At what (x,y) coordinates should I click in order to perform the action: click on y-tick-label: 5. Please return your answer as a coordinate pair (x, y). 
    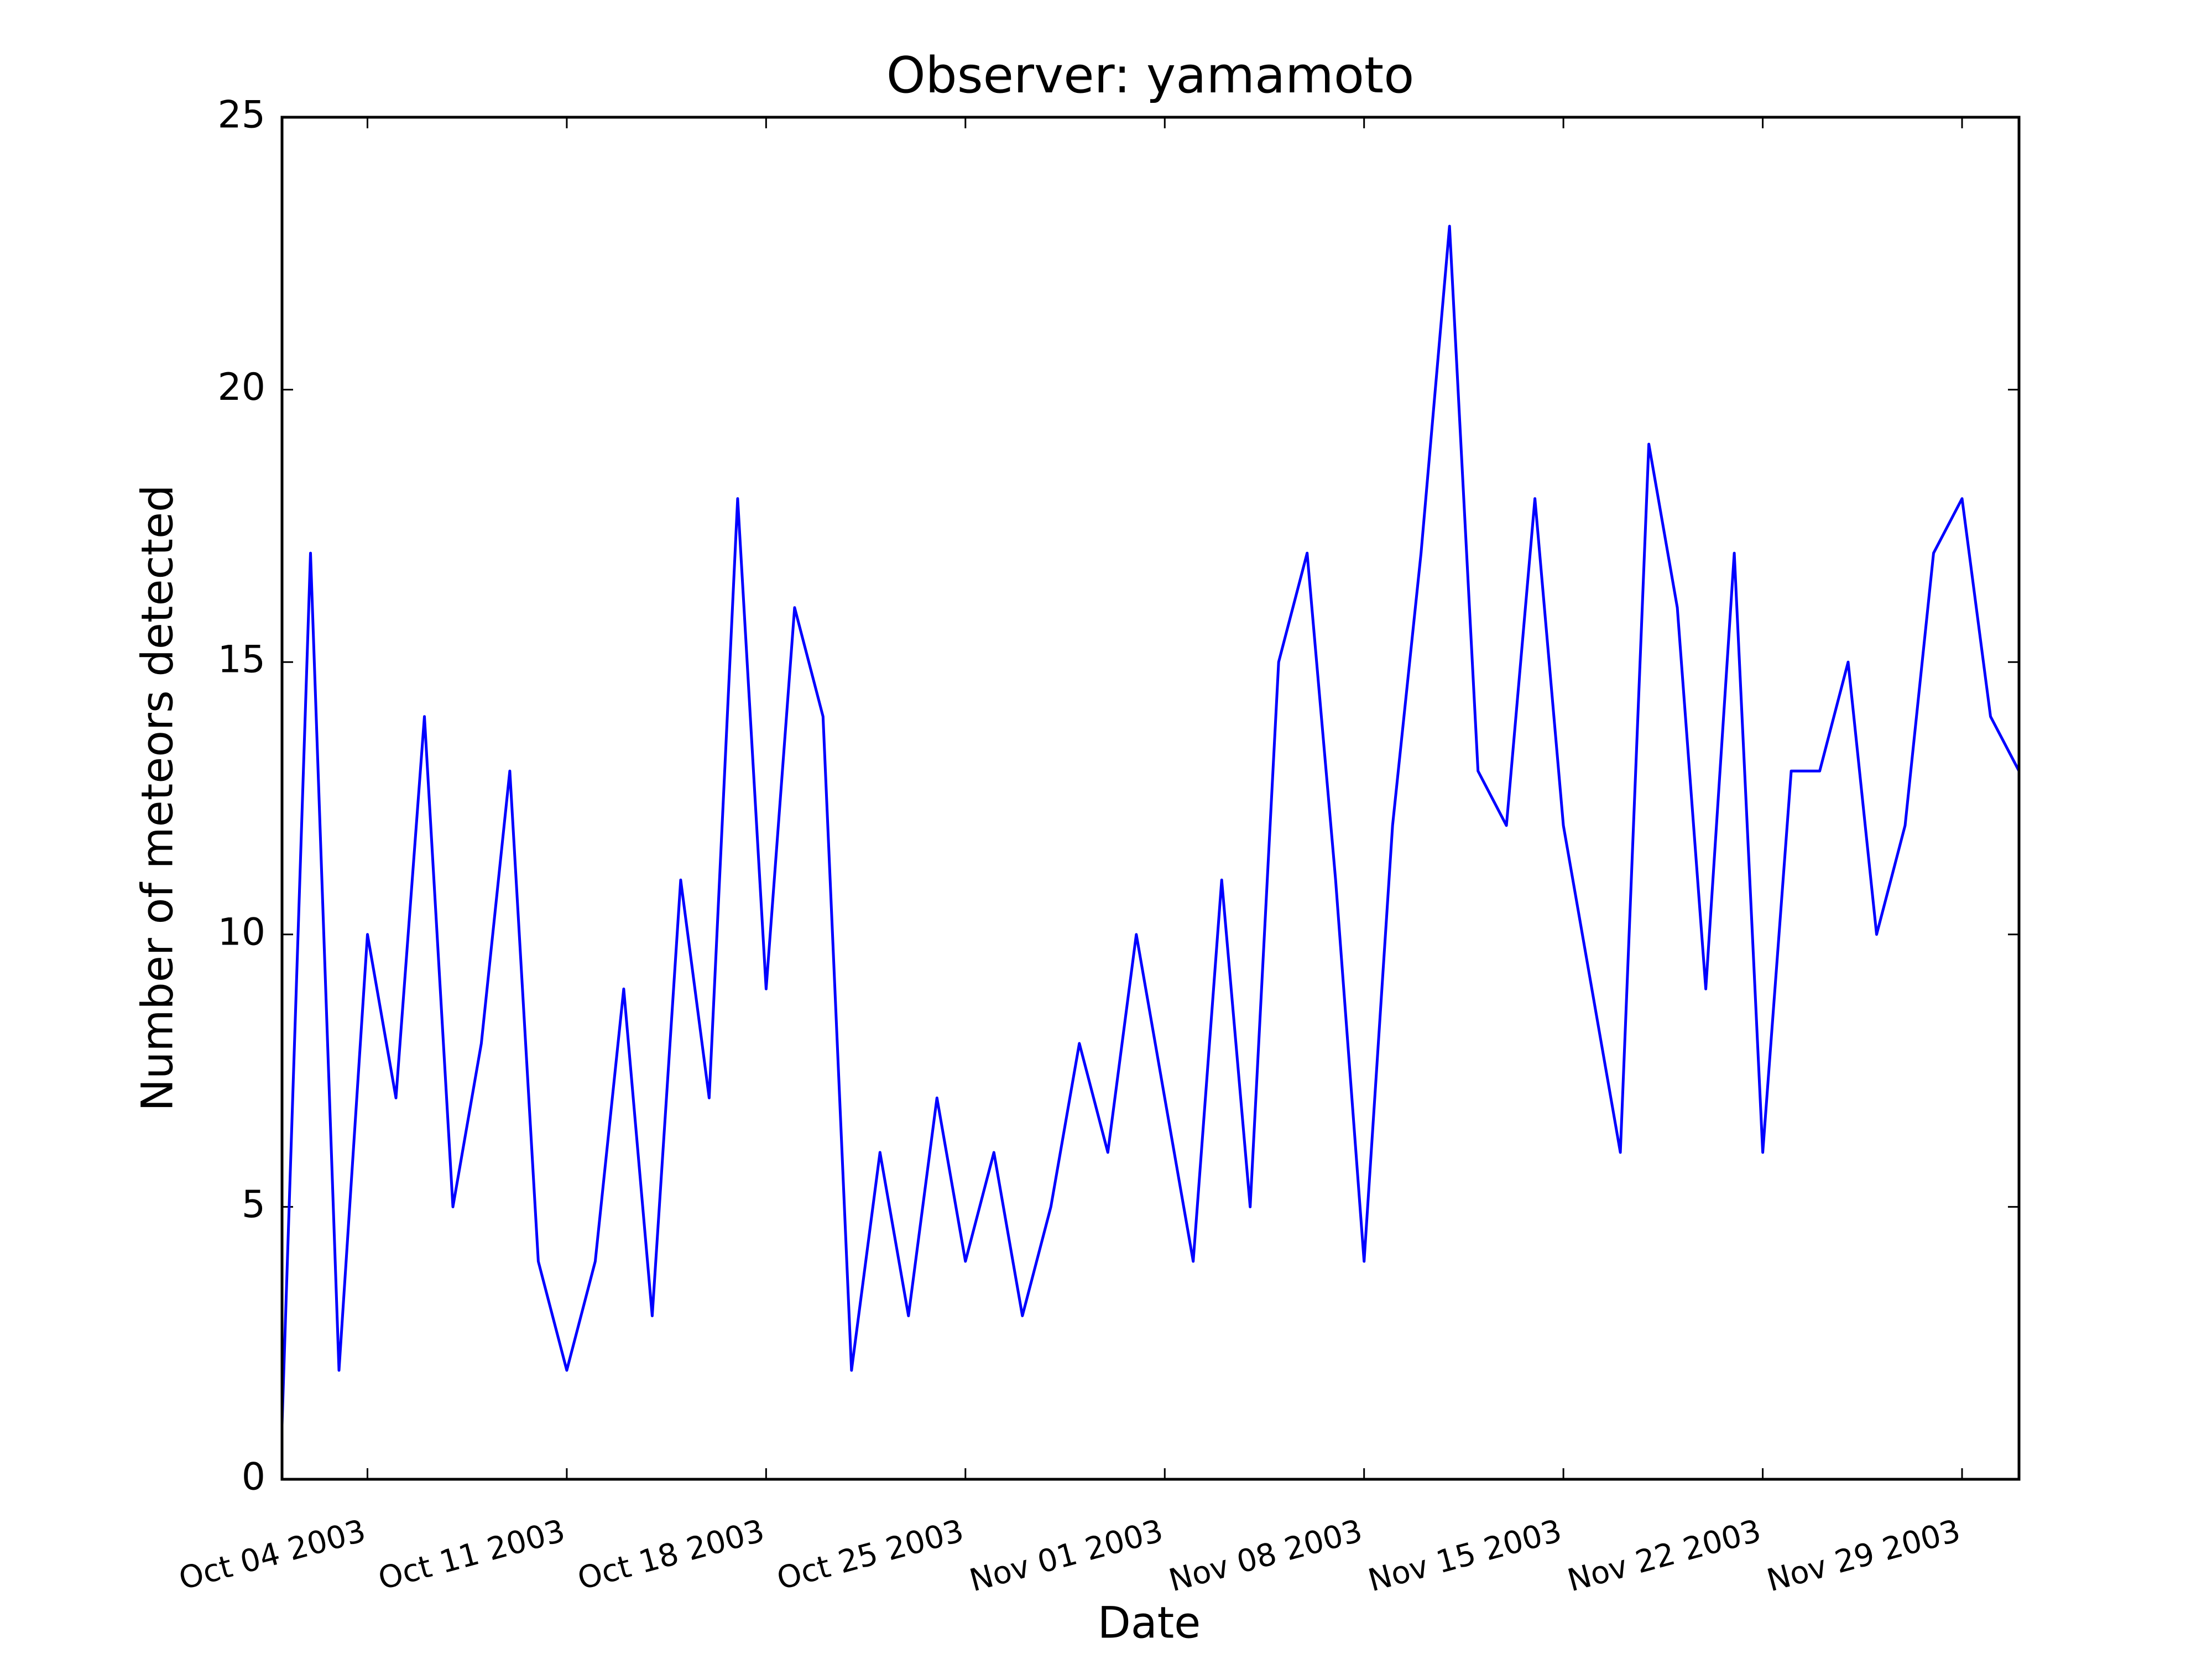
    Looking at the image, I should click on (254, 1205).